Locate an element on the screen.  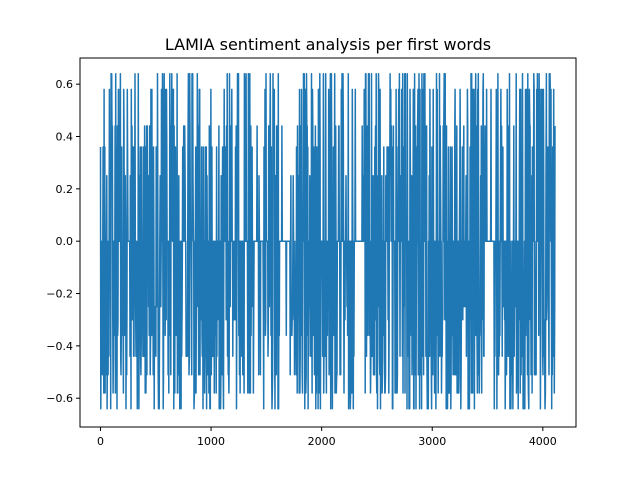
x-tick-label: 0 is located at coordinates (100, 441).